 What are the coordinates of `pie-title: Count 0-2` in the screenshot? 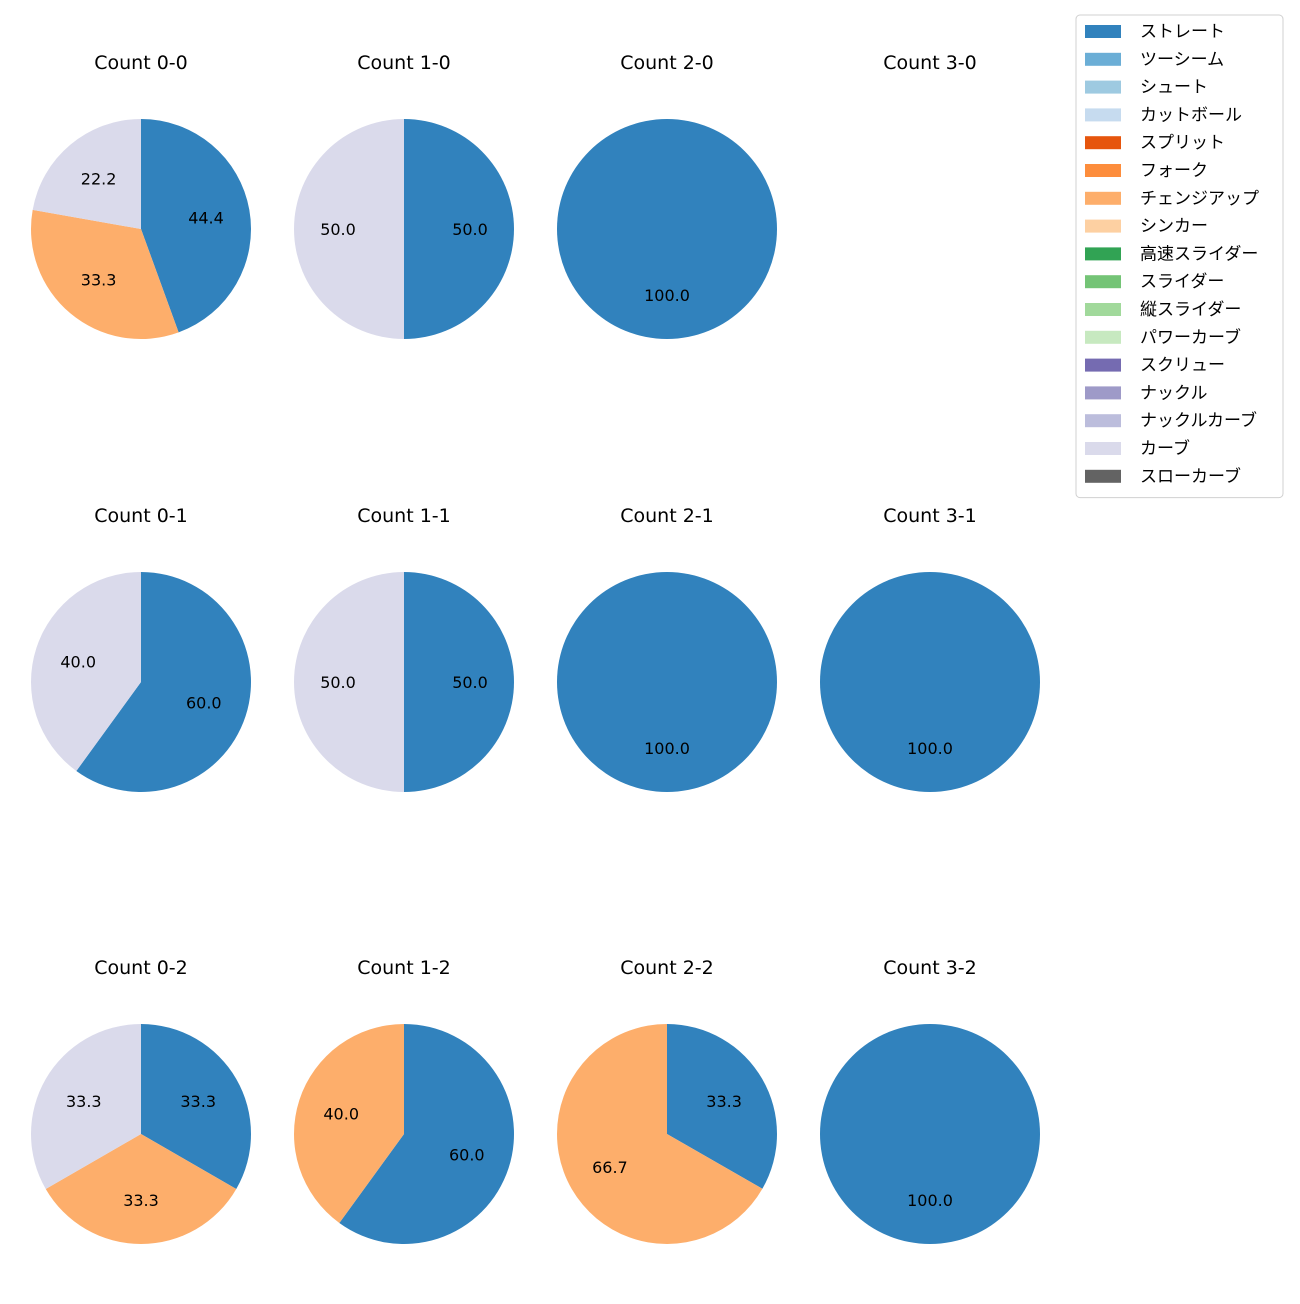 It's located at (141, 968).